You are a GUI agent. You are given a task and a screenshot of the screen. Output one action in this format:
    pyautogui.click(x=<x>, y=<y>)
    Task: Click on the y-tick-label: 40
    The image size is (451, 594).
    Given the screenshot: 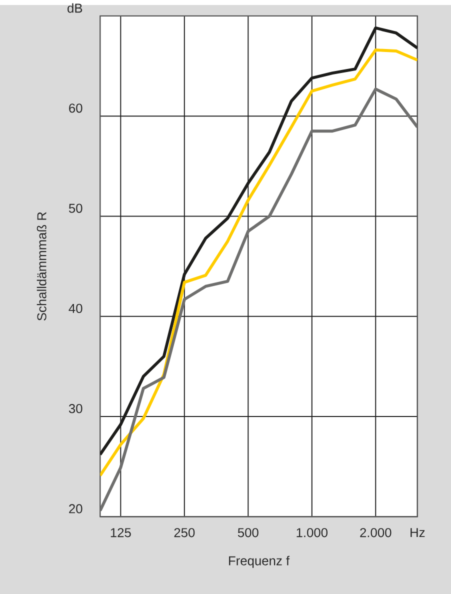 What is the action you would take?
    pyautogui.click(x=75, y=309)
    